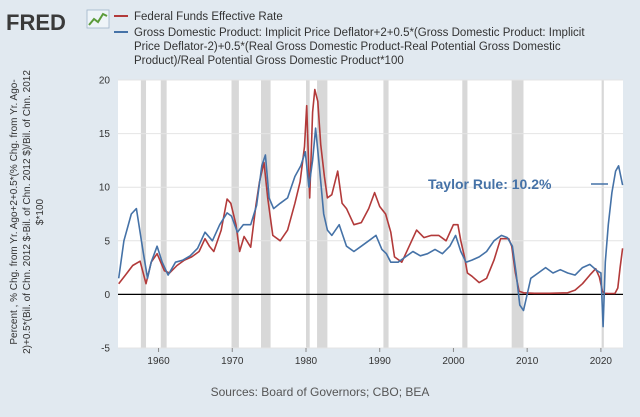 This screenshot has height=417, width=640. What do you see at coordinates (490, 184) in the screenshot?
I see `taylor-rule-annotation-text: Taylor Rule: 10.2%` at bounding box center [490, 184].